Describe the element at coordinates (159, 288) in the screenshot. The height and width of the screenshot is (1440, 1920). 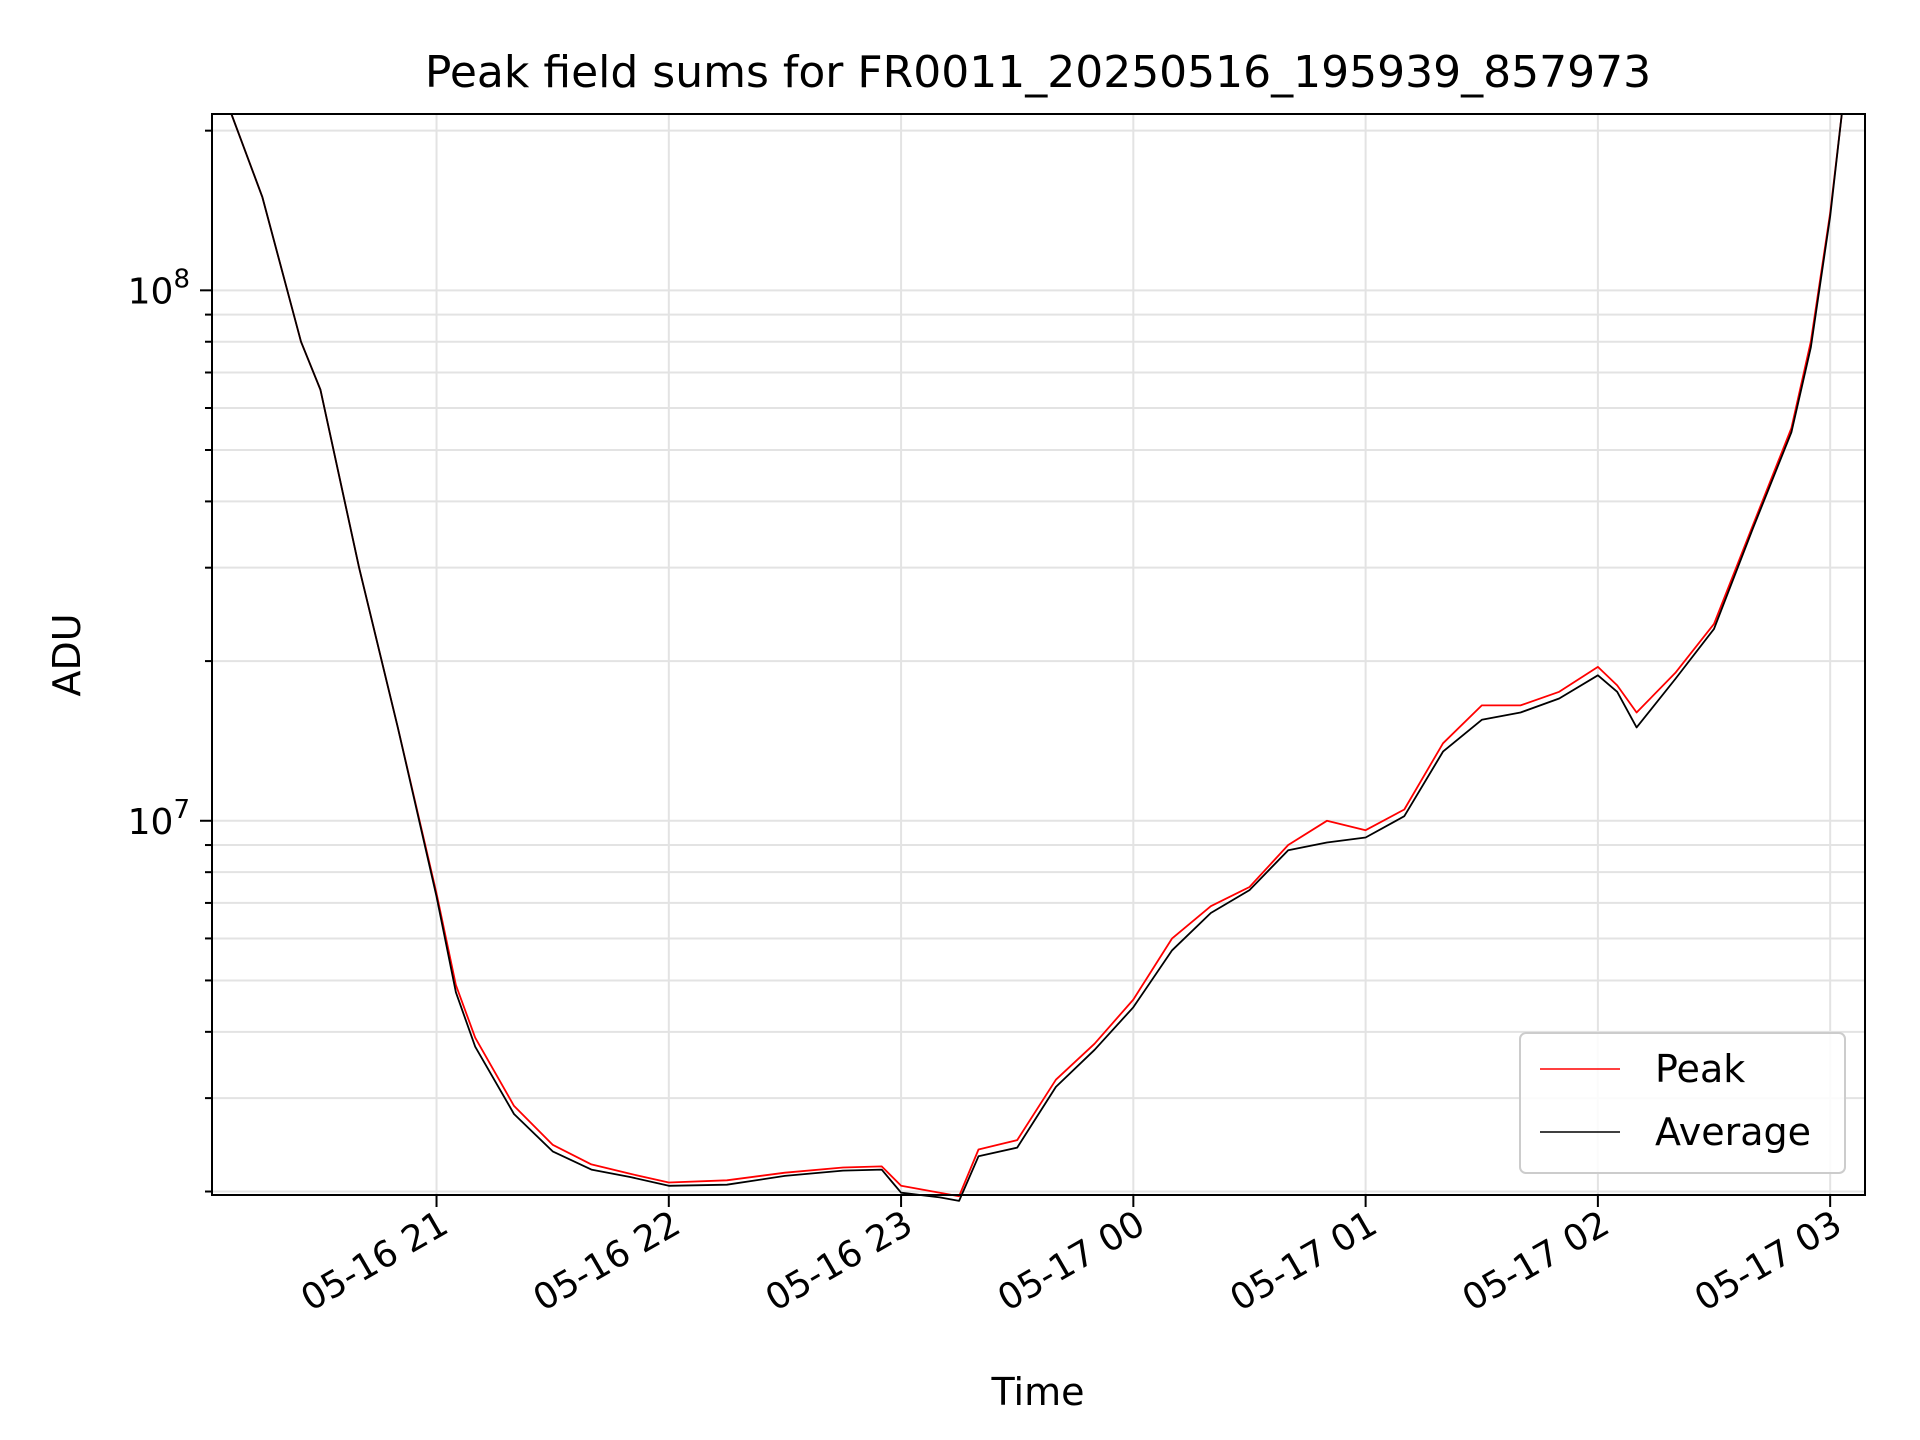
I see `y-tick-label: 10⁸` at that location.